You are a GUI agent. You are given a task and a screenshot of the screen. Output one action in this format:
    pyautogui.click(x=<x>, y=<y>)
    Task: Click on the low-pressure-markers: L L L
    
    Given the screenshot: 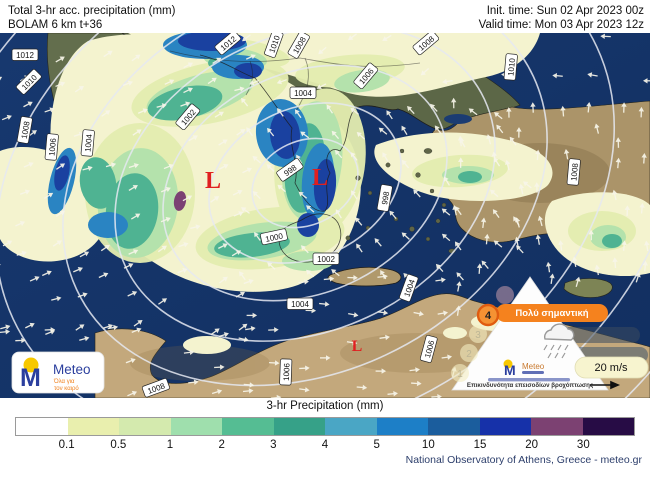 What is the action you would take?
    pyautogui.click(x=283, y=260)
    